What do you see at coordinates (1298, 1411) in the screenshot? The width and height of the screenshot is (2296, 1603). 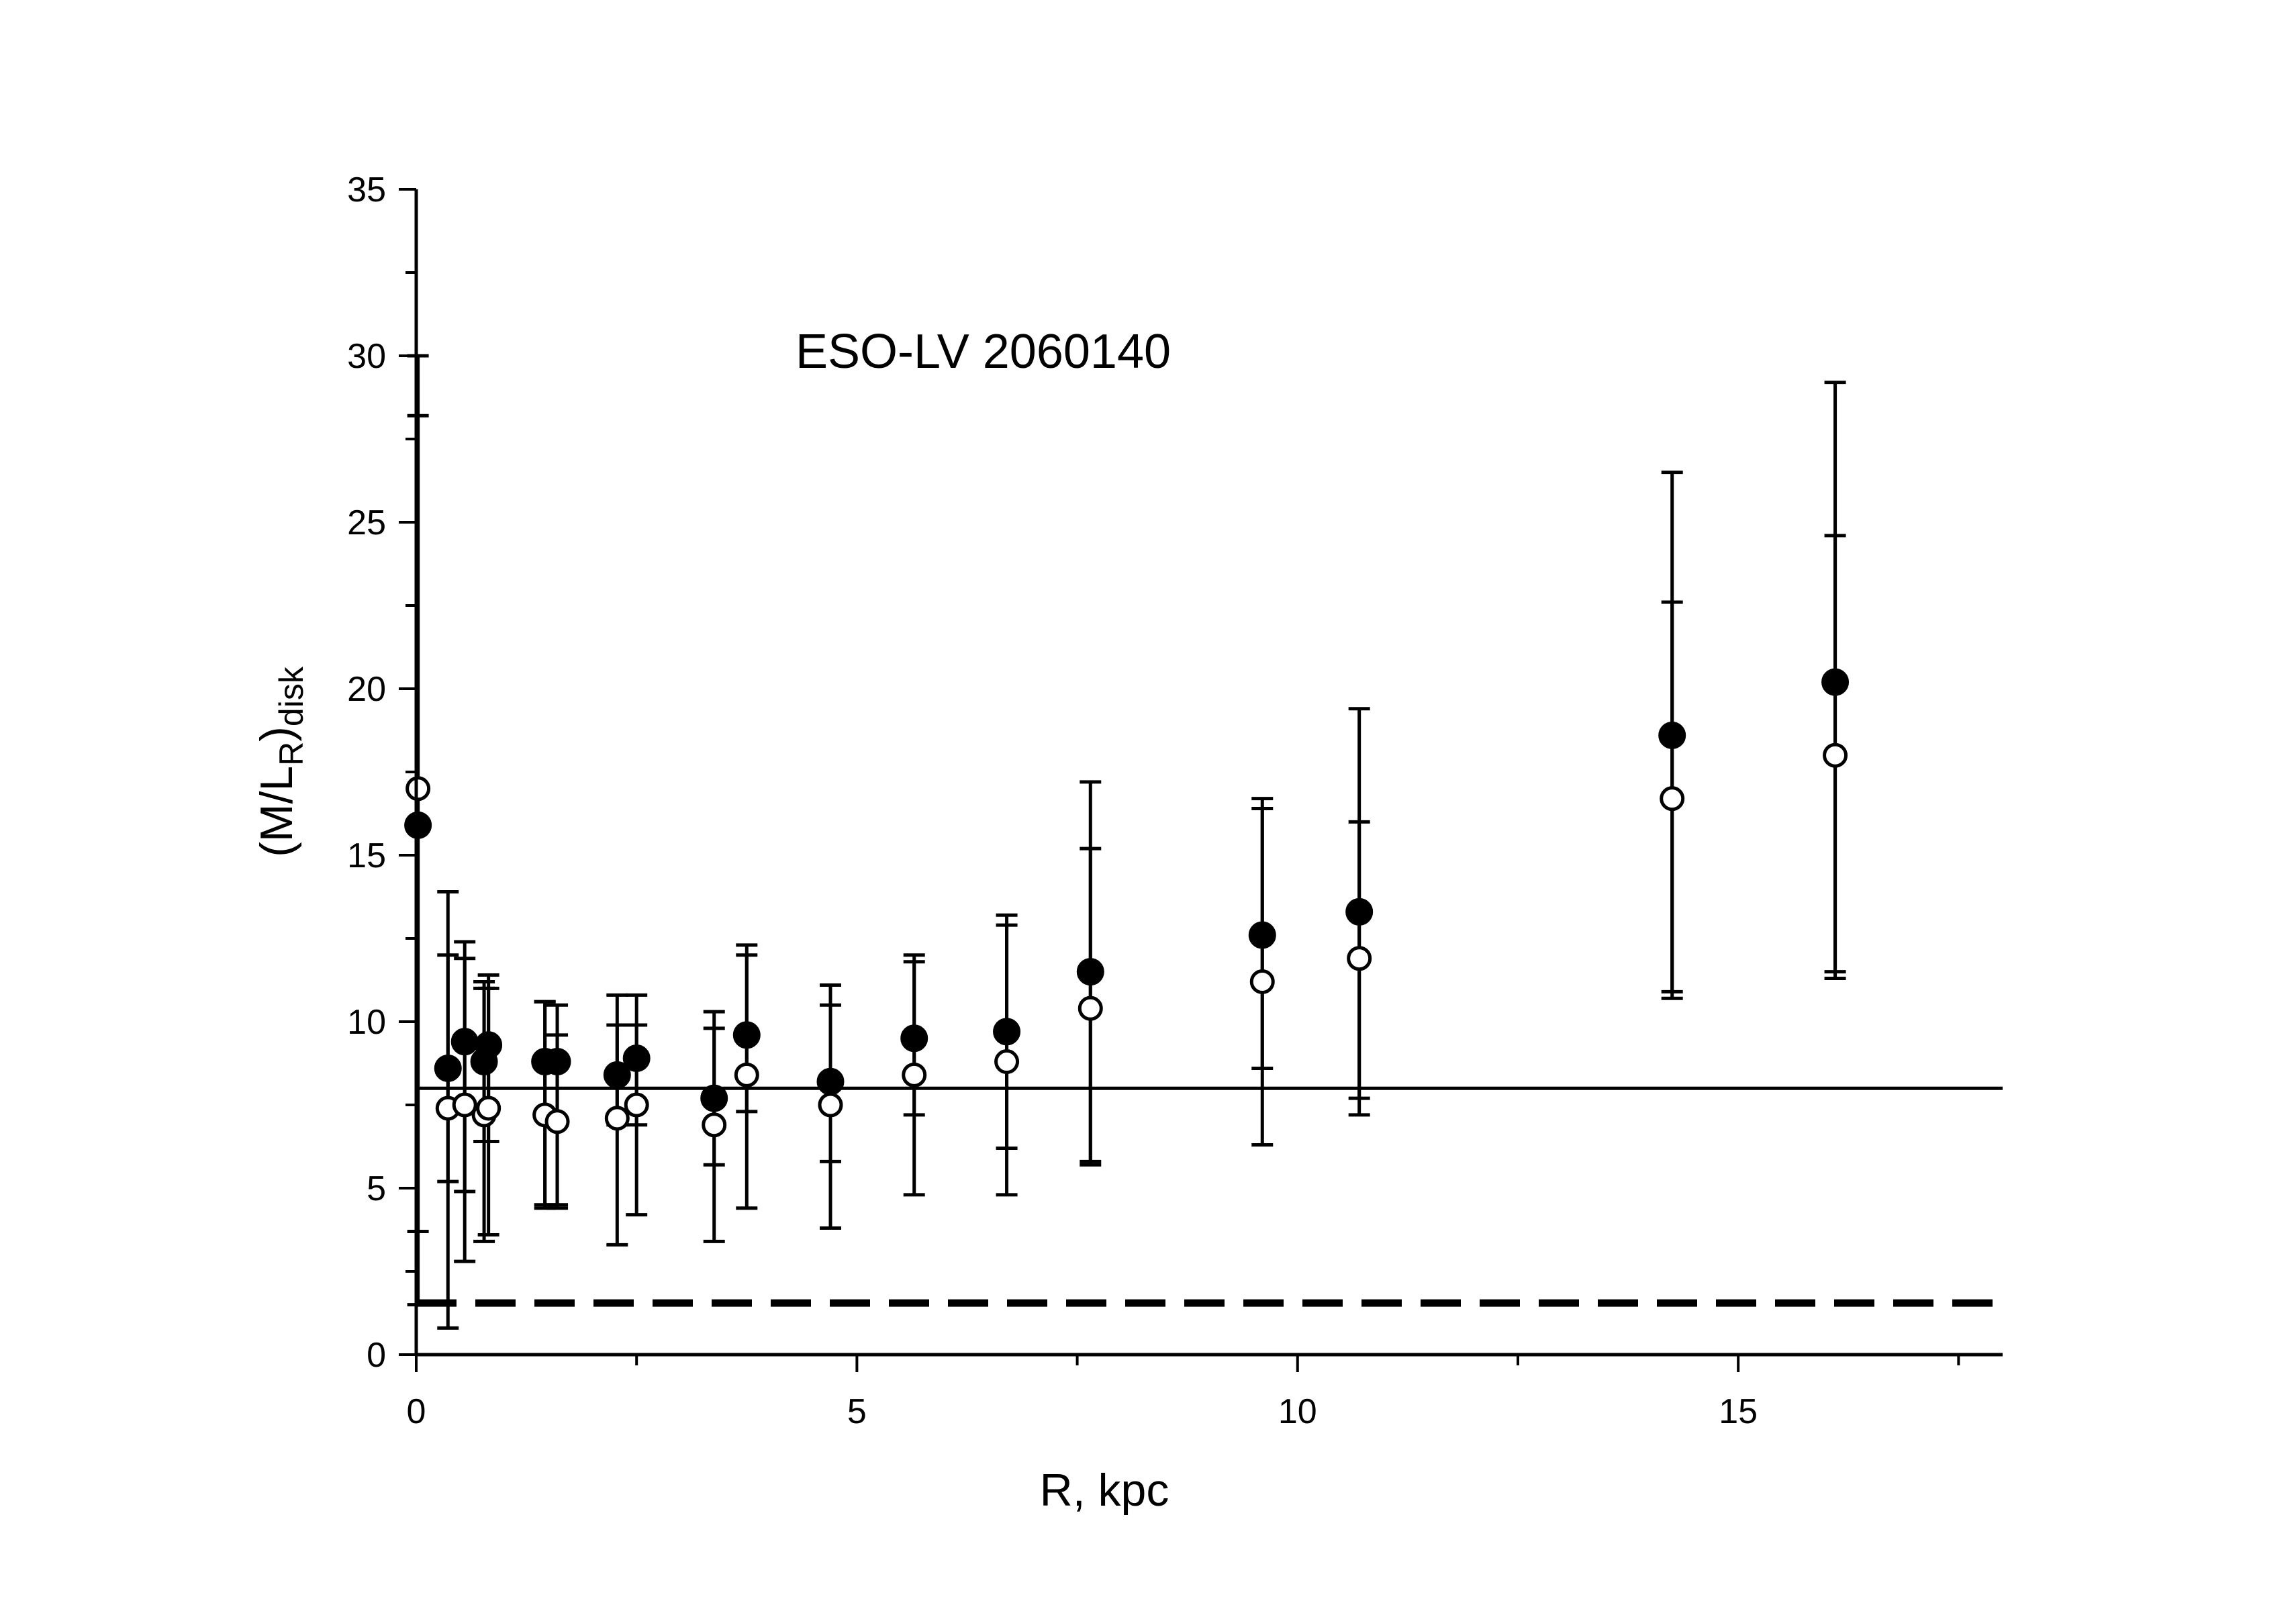 I see `x-tick-label: 10` at bounding box center [1298, 1411].